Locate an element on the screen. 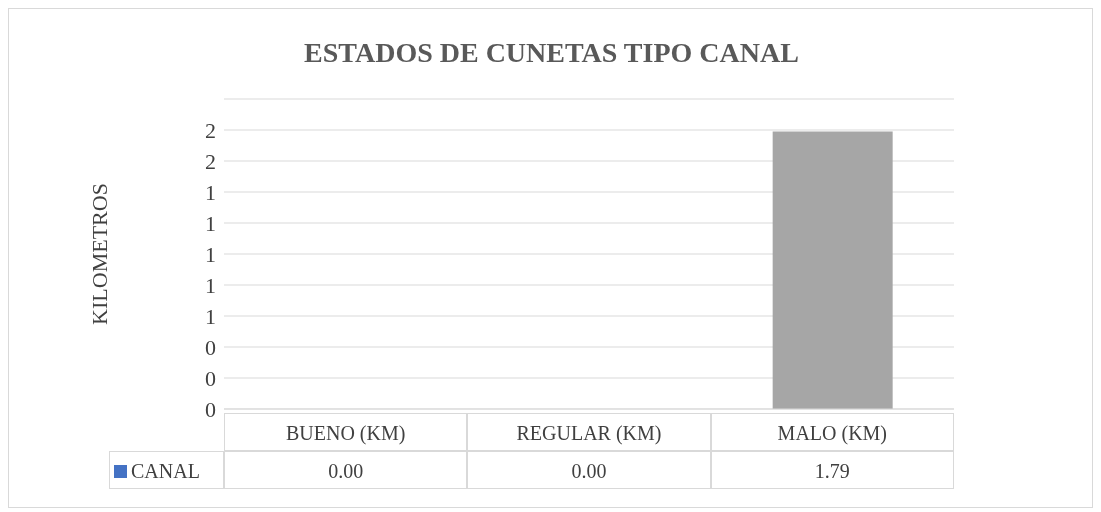 The image size is (1101, 512). text: CANAL is located at coordinates (166, 470).